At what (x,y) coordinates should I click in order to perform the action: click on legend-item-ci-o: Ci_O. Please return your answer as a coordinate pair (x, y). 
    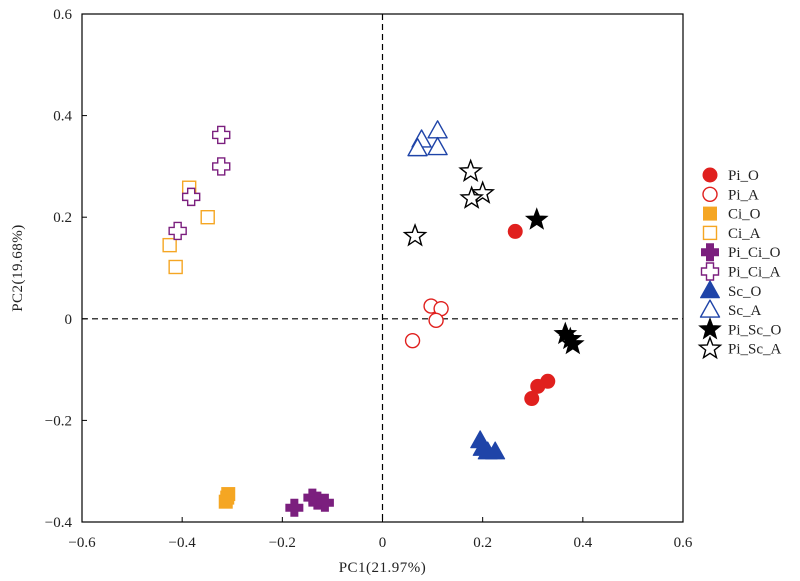
    Looking at the image, I should click on (732, 214).